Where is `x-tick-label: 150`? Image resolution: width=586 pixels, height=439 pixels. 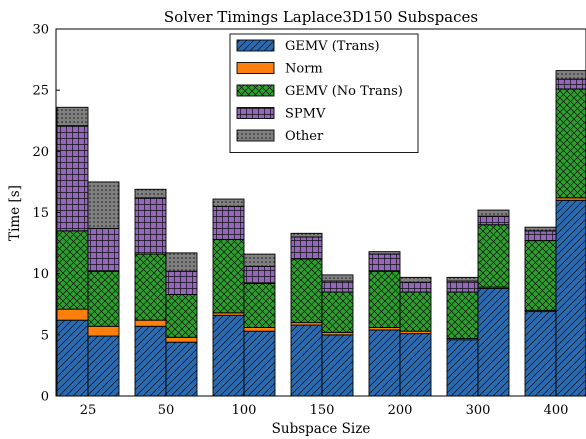
x-tick-label: 150 is located at coordinates (322, 410).